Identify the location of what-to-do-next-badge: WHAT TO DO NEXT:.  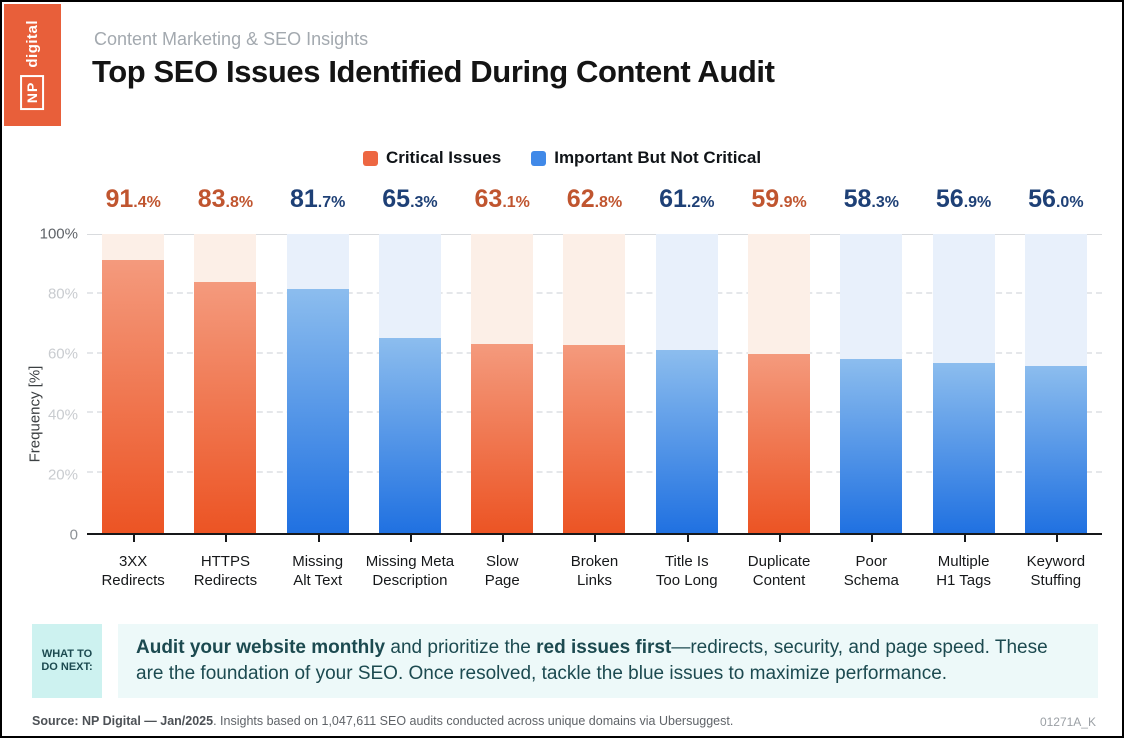
(67, 661).